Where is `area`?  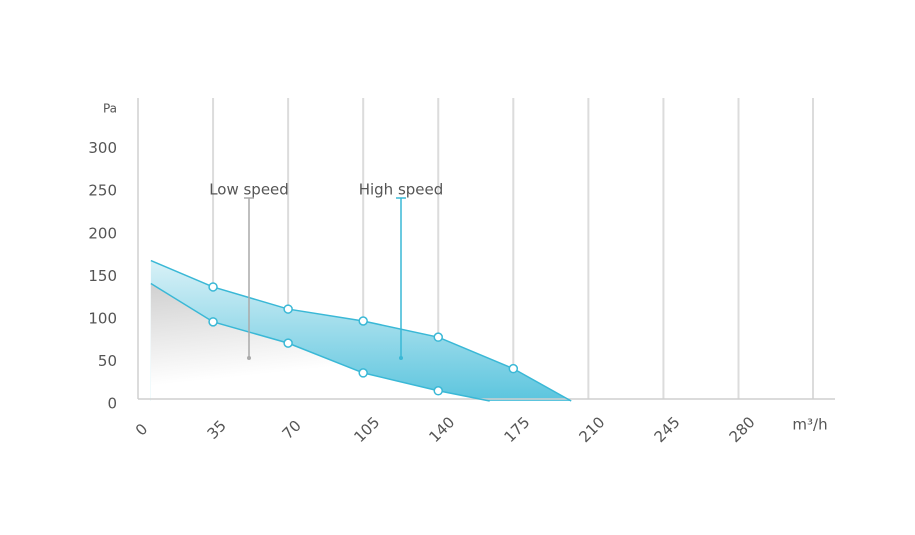 area is located at coordinates (320, 342).